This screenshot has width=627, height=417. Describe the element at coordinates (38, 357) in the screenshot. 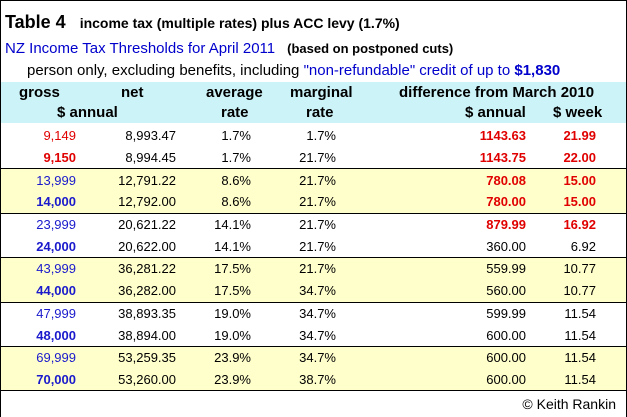

I see `cell-gross: 69,999` at that location.